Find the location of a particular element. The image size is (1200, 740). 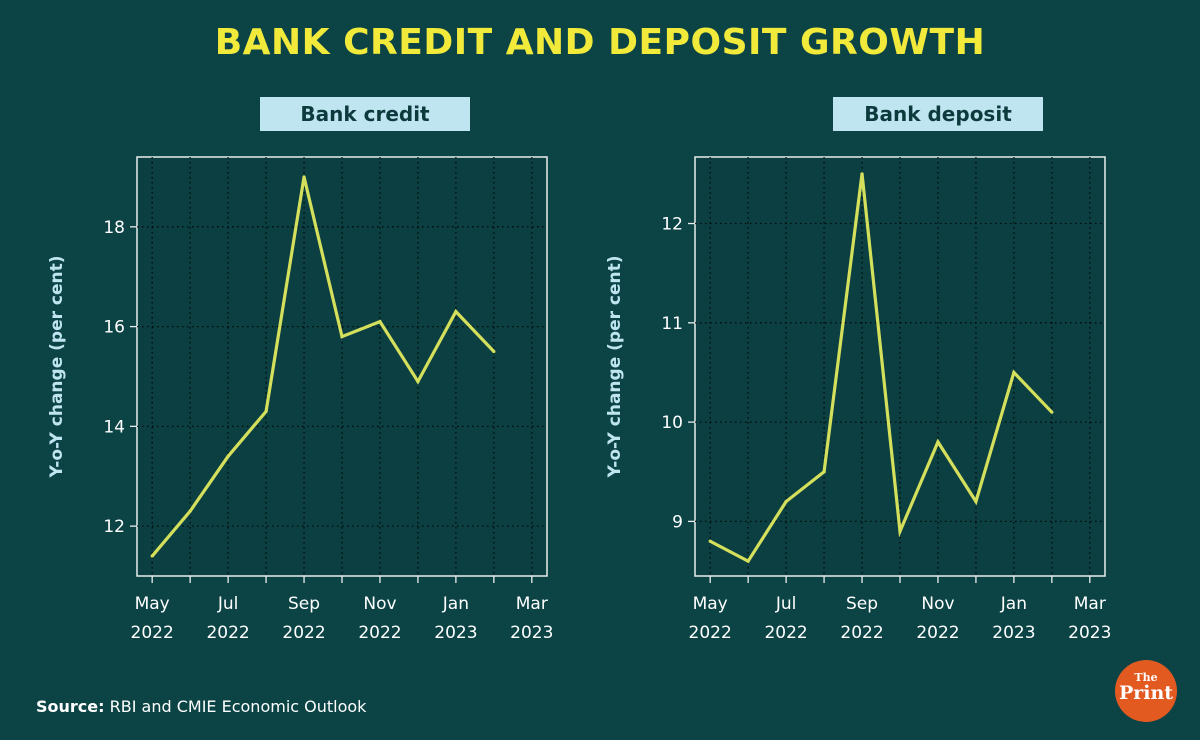

logo-the: The is located at coordinates (1146, 677).